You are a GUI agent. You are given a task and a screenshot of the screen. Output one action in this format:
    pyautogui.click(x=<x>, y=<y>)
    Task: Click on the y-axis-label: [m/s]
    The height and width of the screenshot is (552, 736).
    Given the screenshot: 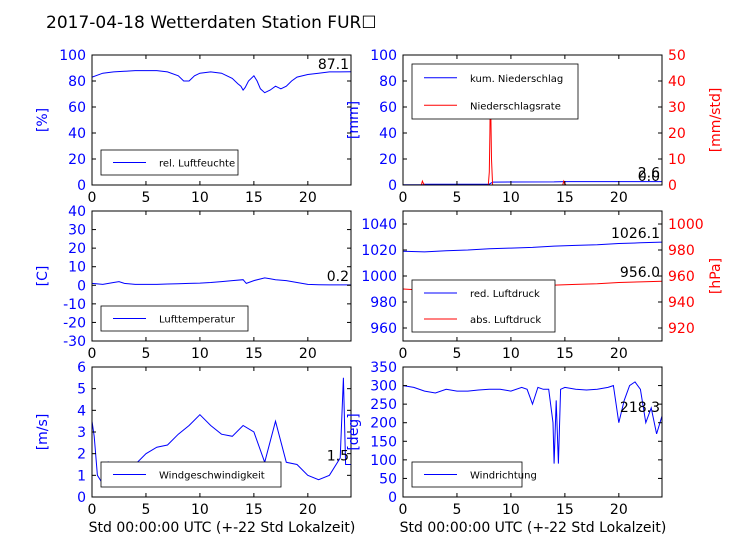 What is the action you would take?
    pyautogui.click(x=43, y=432)
    